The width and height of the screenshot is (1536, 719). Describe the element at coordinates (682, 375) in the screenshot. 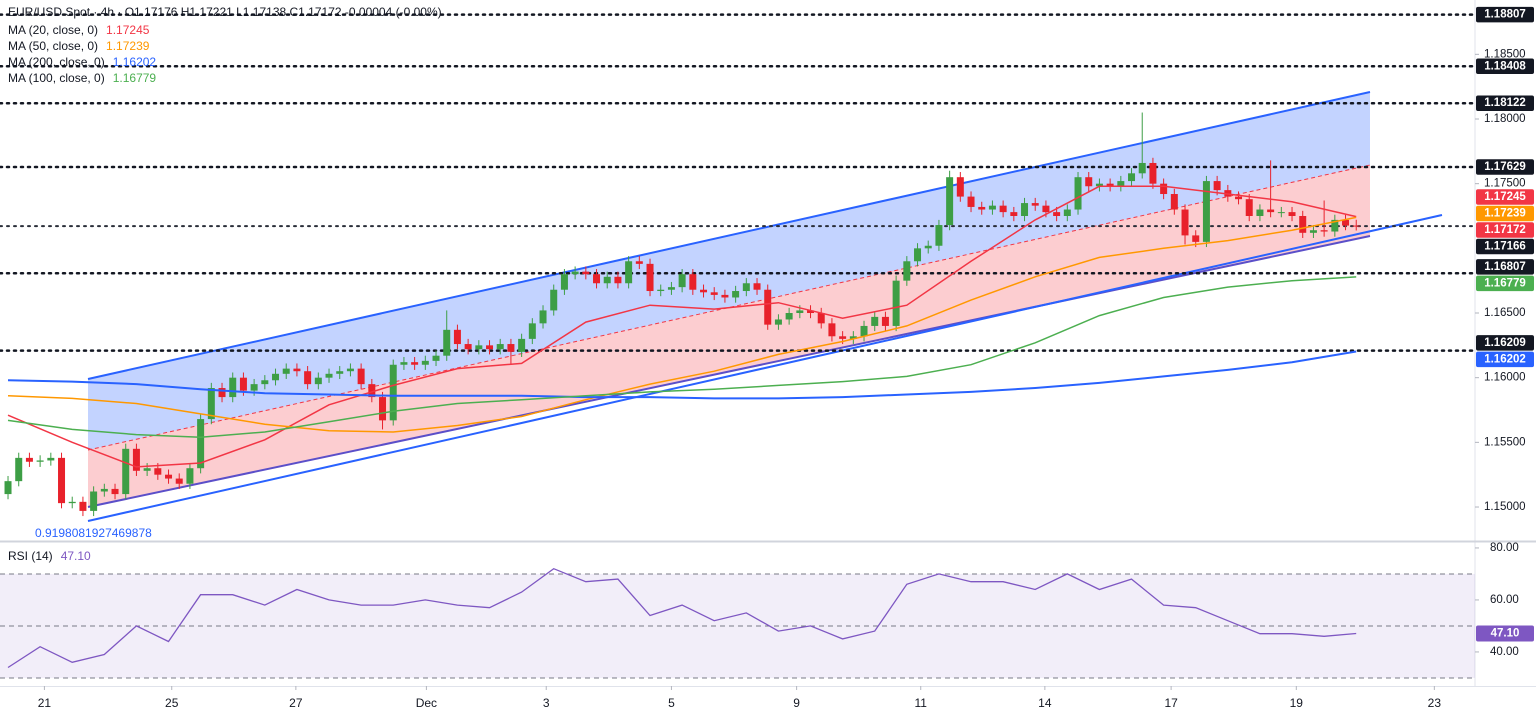

I see `ma-line` at that location.